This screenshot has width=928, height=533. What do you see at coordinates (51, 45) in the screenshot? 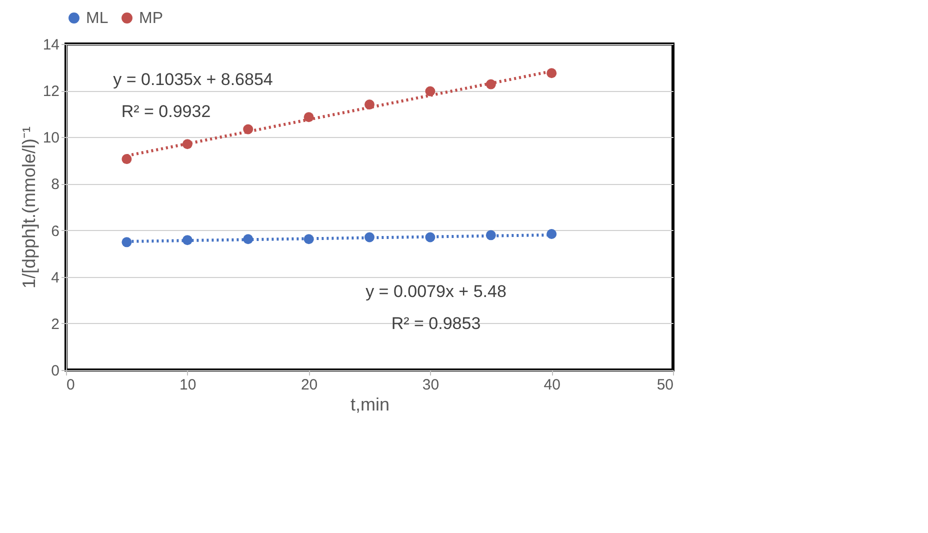
I see `y-tick-label: 14` at bounding box center [51, 45].